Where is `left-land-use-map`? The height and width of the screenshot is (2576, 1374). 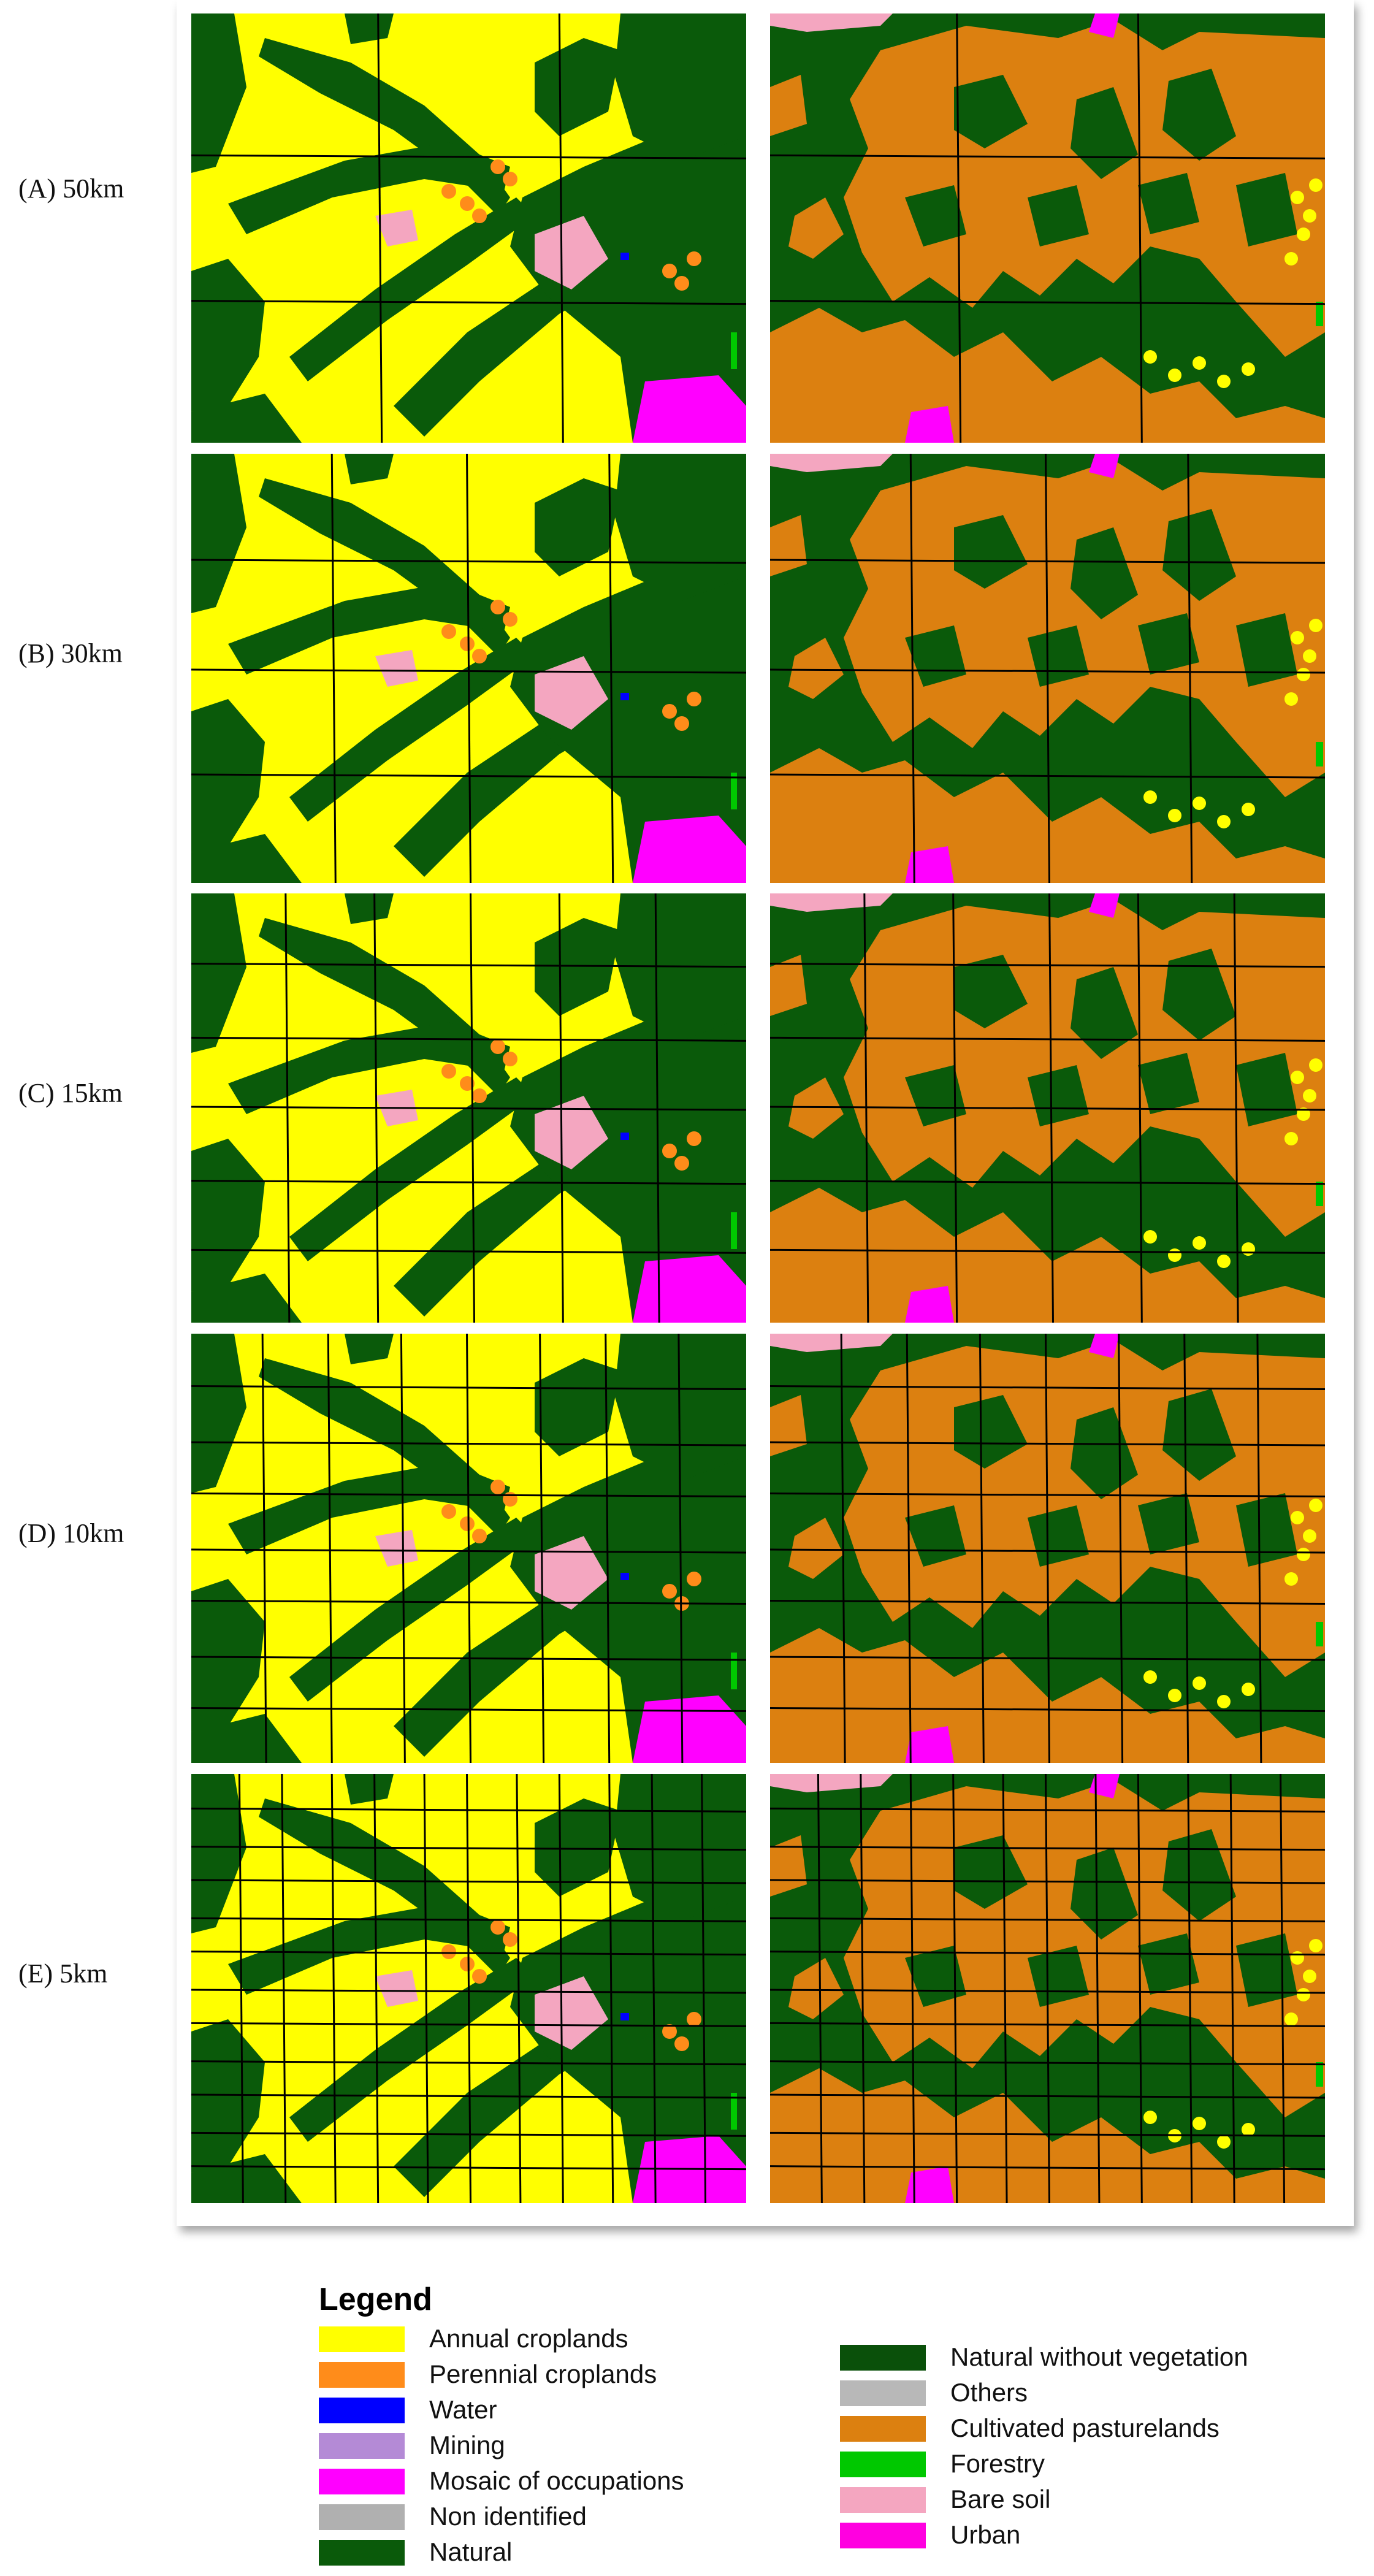
left-land-use-map is located at coordinates (468, 1548).